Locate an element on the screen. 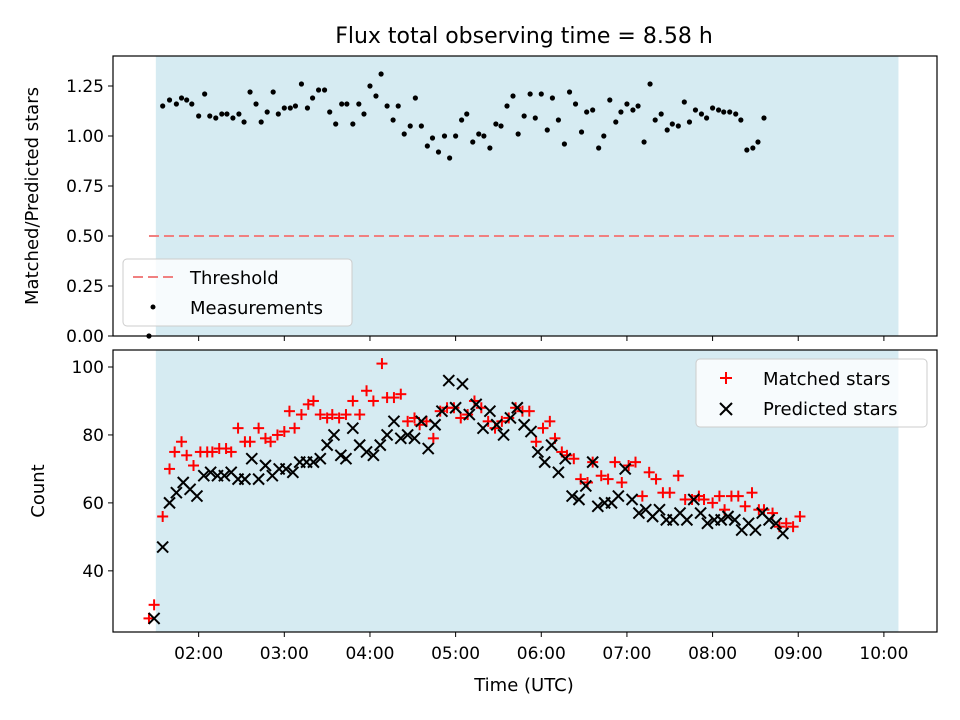  ratio-y-tick-label: 0.50 is located at coordinates (85, 237).